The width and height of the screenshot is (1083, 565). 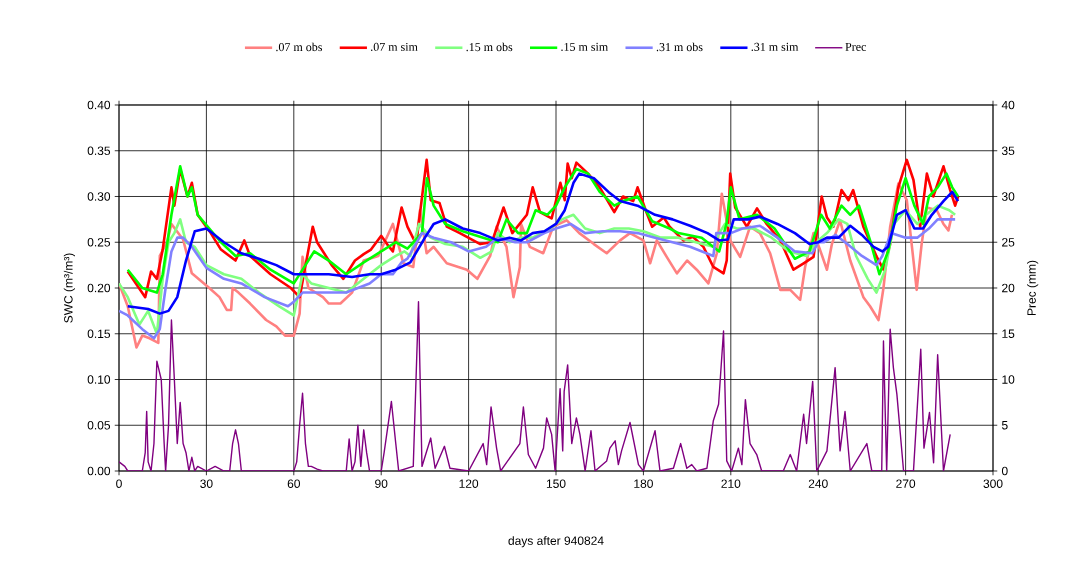 What do you see at coordinates (1008, 288) in the screenshot?
I see `y2-tick-label: 20` at bounding box center [1008, 288].